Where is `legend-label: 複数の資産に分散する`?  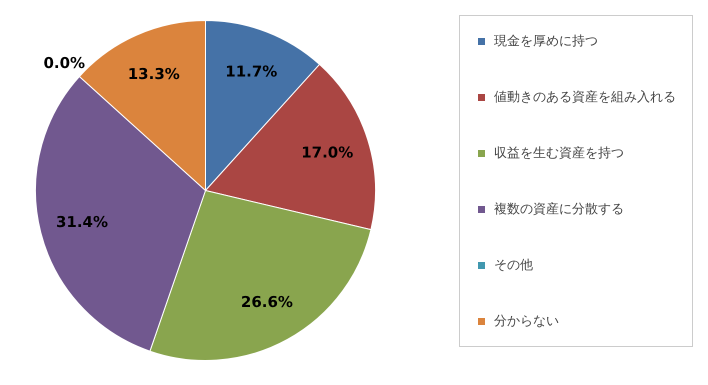 legend-label: 複数の資産に分散する is located at coordinates (559, 209).